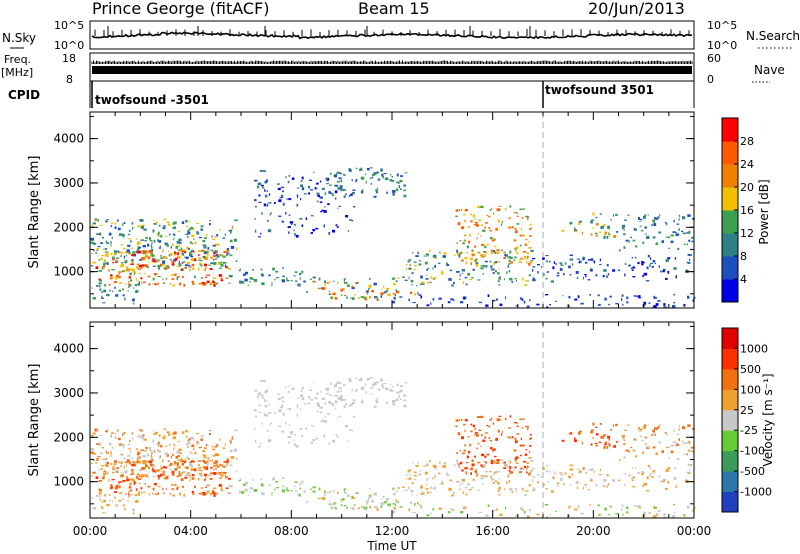 The image size is (800, 554). Describe the element at coordinates (730, 268) in the screenshot. I see `power-cbar-segment` at that location.